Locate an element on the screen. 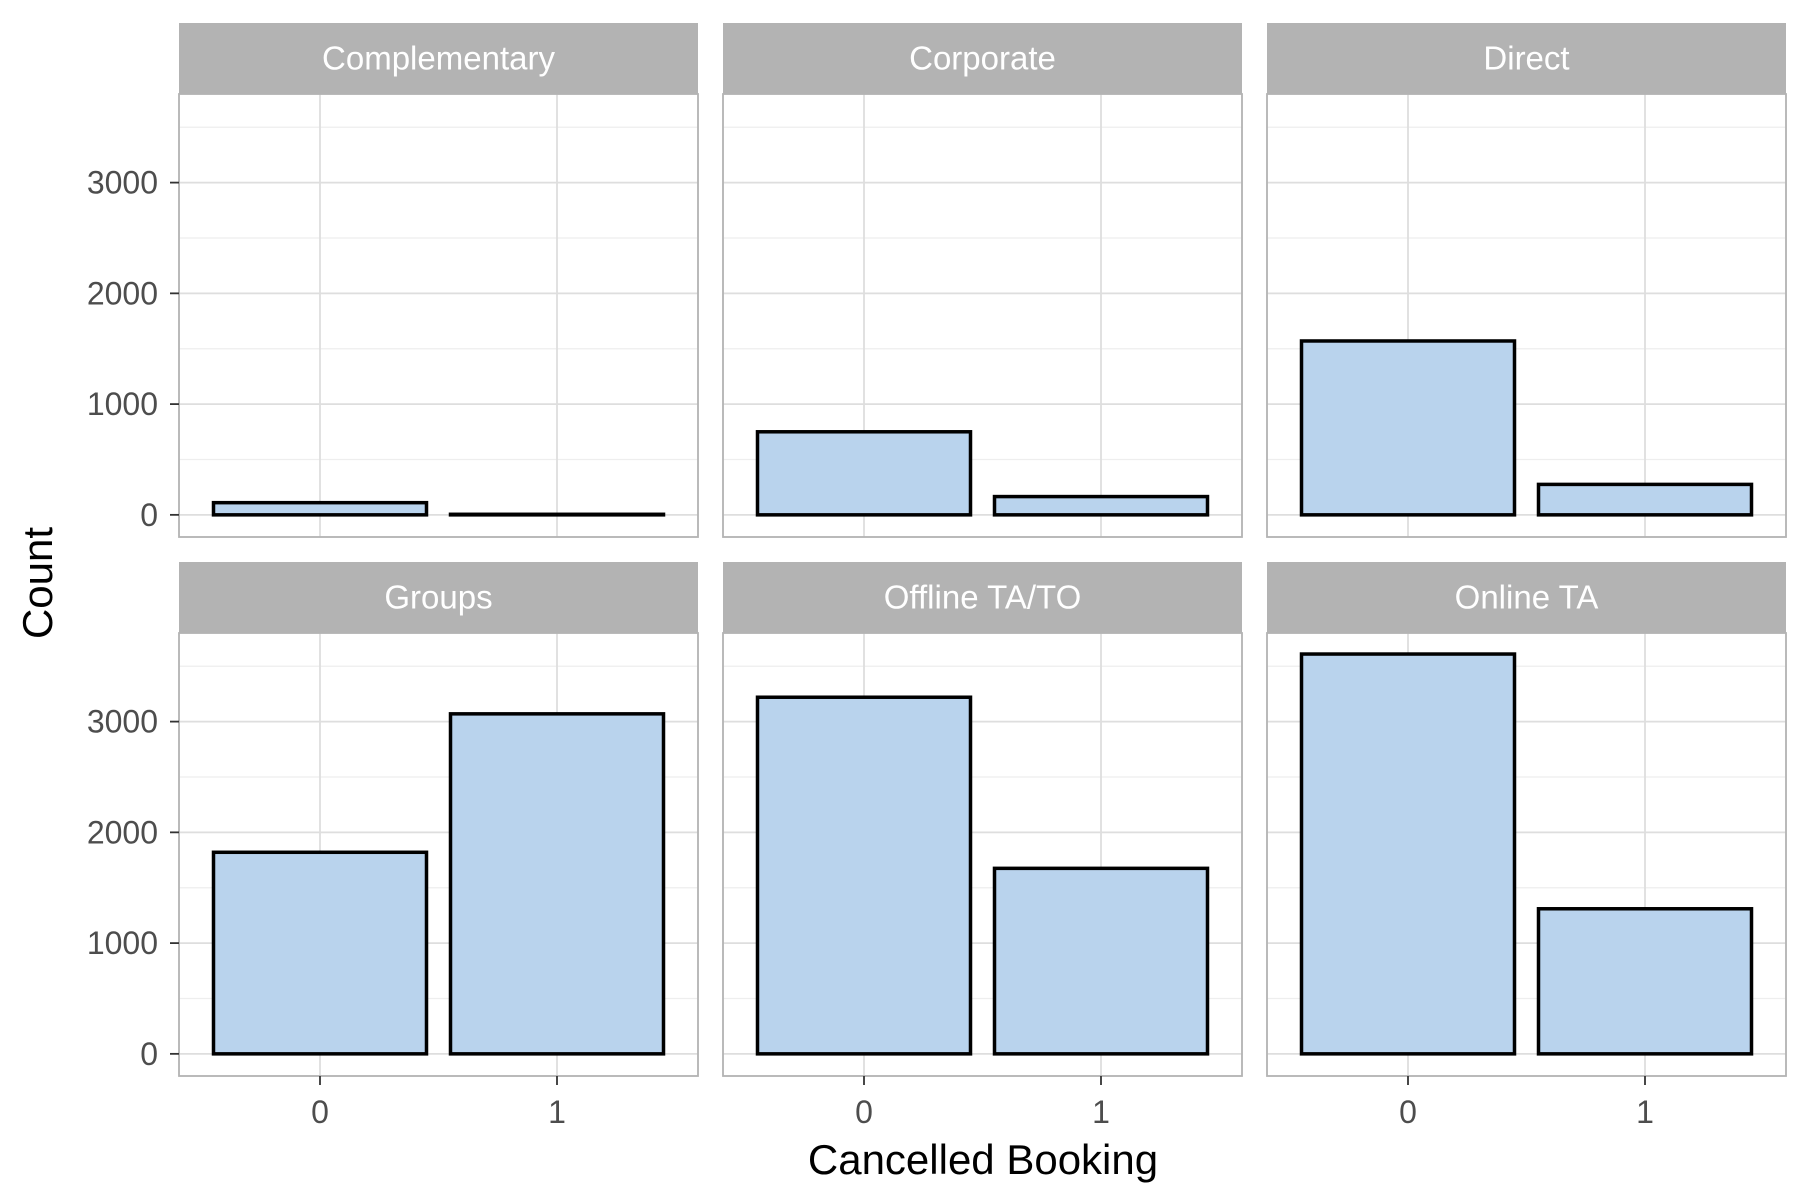 The width and height of the screenshot is (1800, 1200). panel-online-ta: Online TA 0 1 is located at coordinates (1526, 846).